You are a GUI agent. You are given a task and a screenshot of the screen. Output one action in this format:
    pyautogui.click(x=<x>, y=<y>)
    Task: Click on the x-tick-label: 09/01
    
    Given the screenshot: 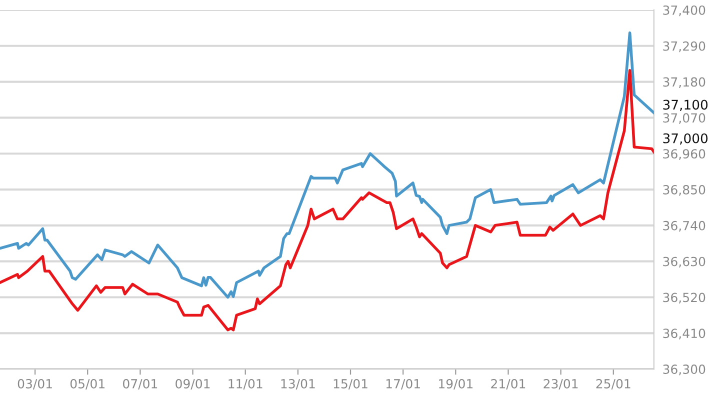 What is the action you would take?
    pyautogui.click(x=193, y=384)
    